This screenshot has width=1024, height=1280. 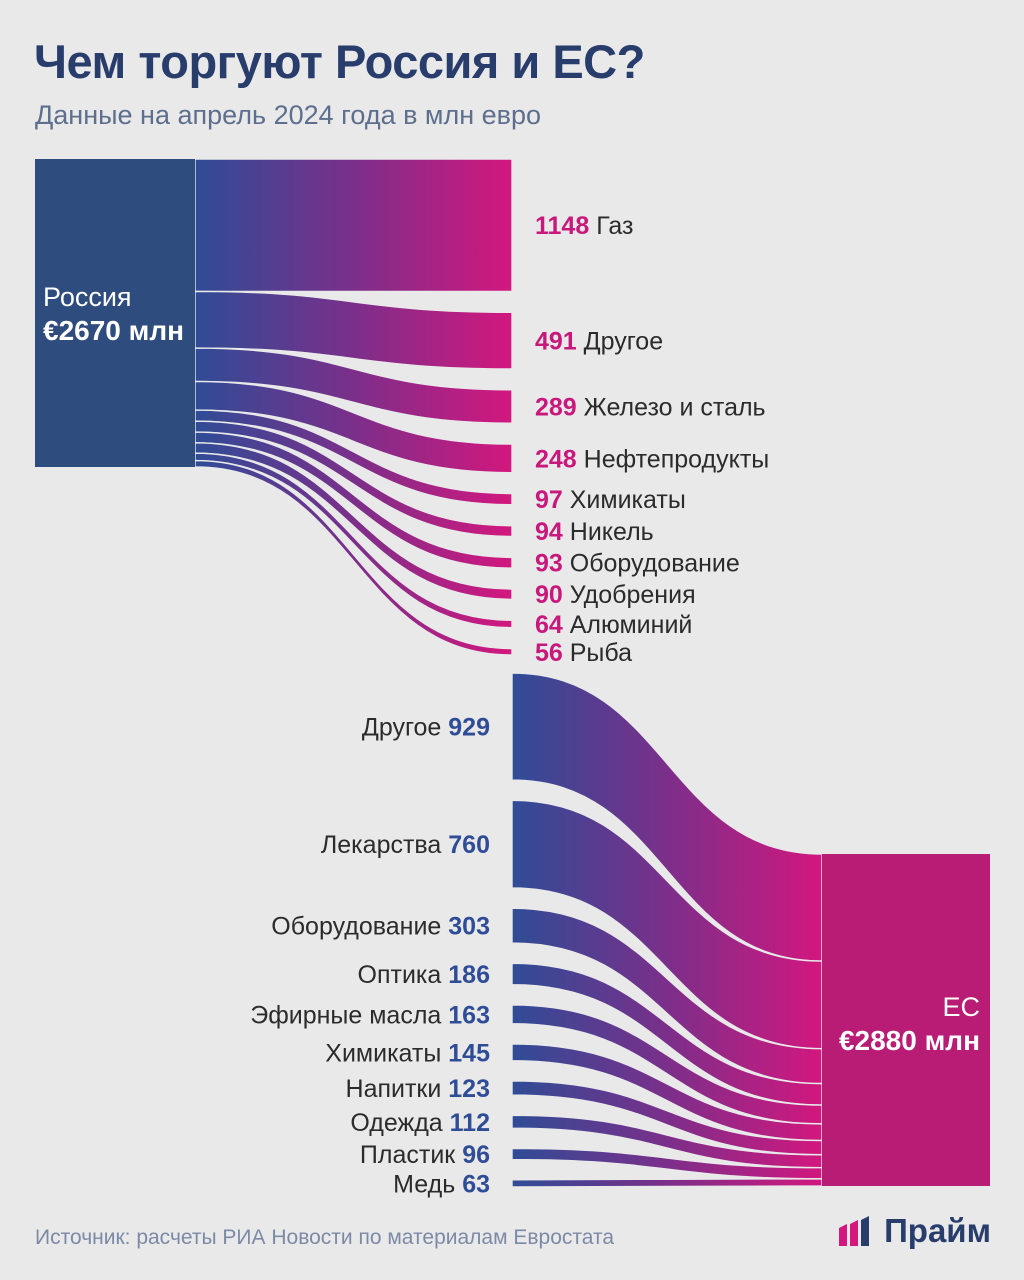 I want to click on export-value: 491, so click(x=556, y=342).